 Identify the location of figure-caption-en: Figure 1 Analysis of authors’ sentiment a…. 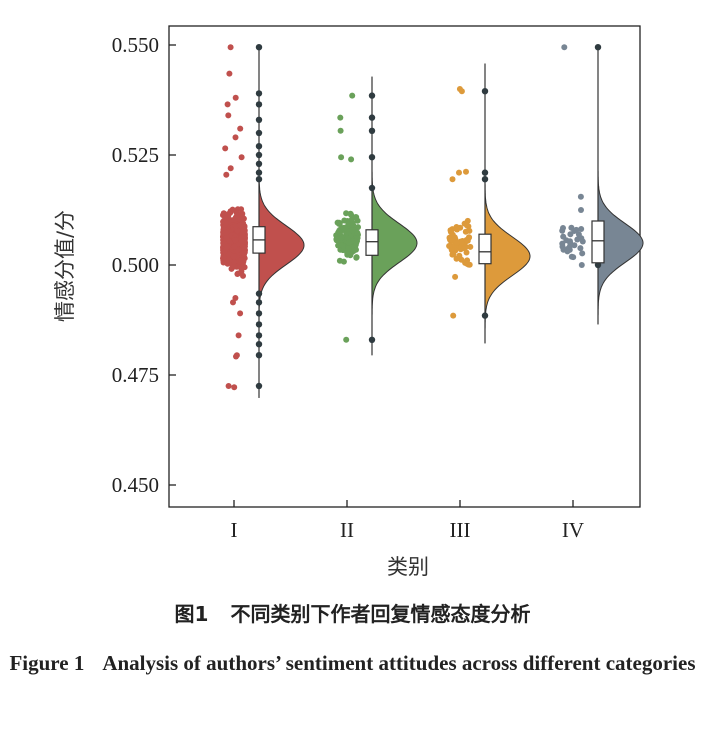
(352, 663).